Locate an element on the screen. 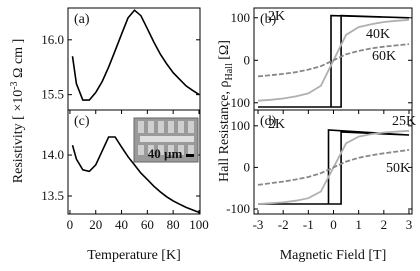  x-tick-label: 1 is located at coordinates (358, 224).